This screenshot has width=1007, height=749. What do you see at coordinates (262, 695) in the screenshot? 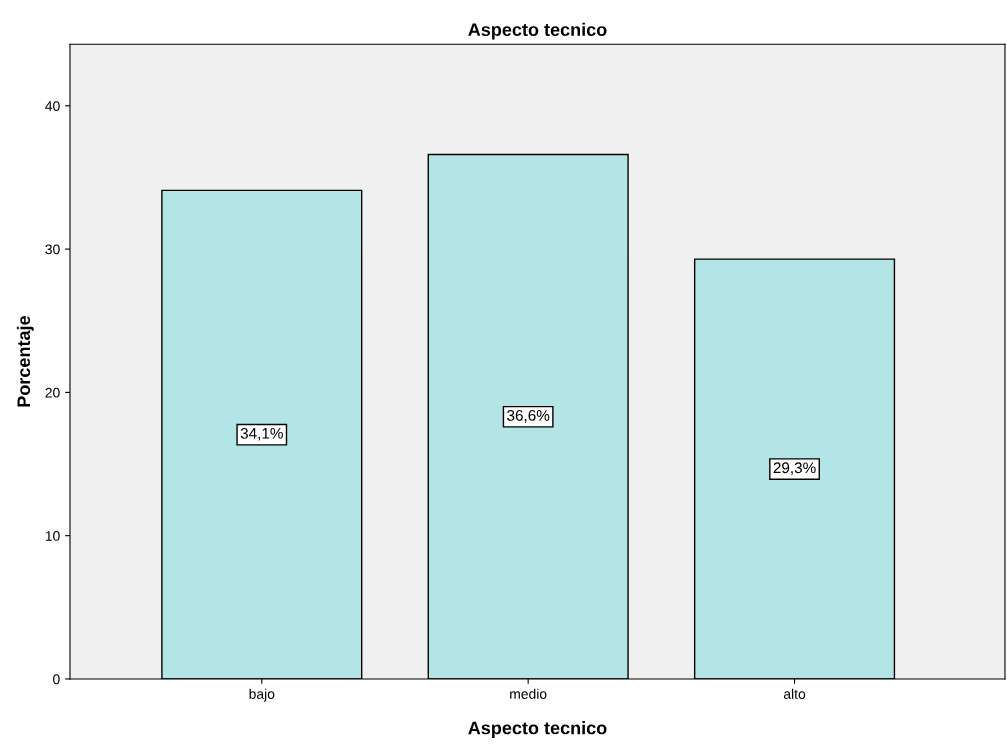
I see `x-tick-label: bajo` at bounding box center [262, 695].